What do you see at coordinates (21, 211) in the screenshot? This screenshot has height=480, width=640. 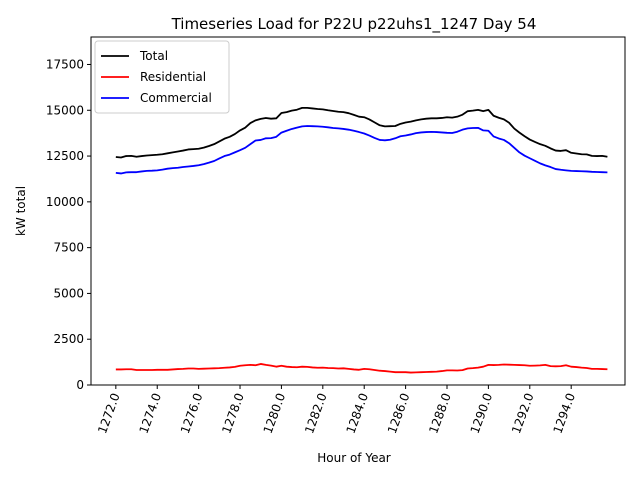 I see `y-axis-label: kW total` at bounding box center [21, 211].